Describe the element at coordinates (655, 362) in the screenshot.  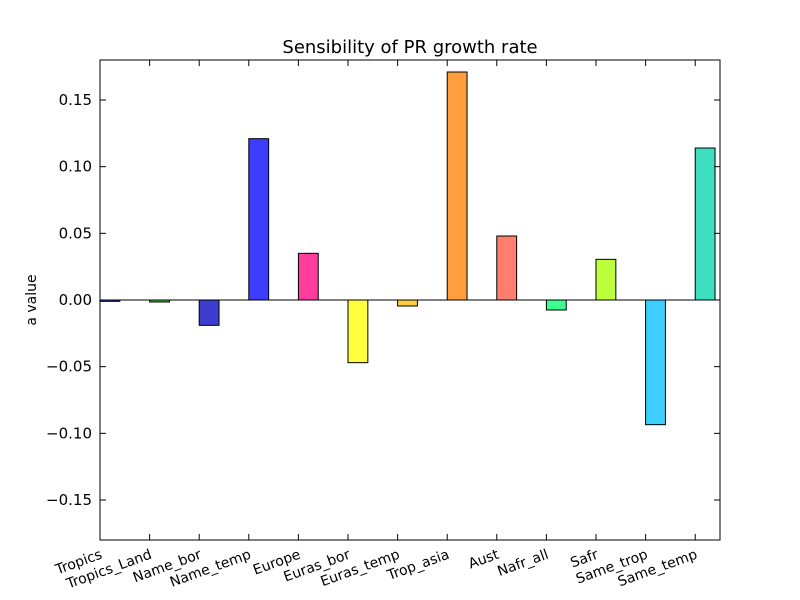
I see `bar-same-trop` at that location.